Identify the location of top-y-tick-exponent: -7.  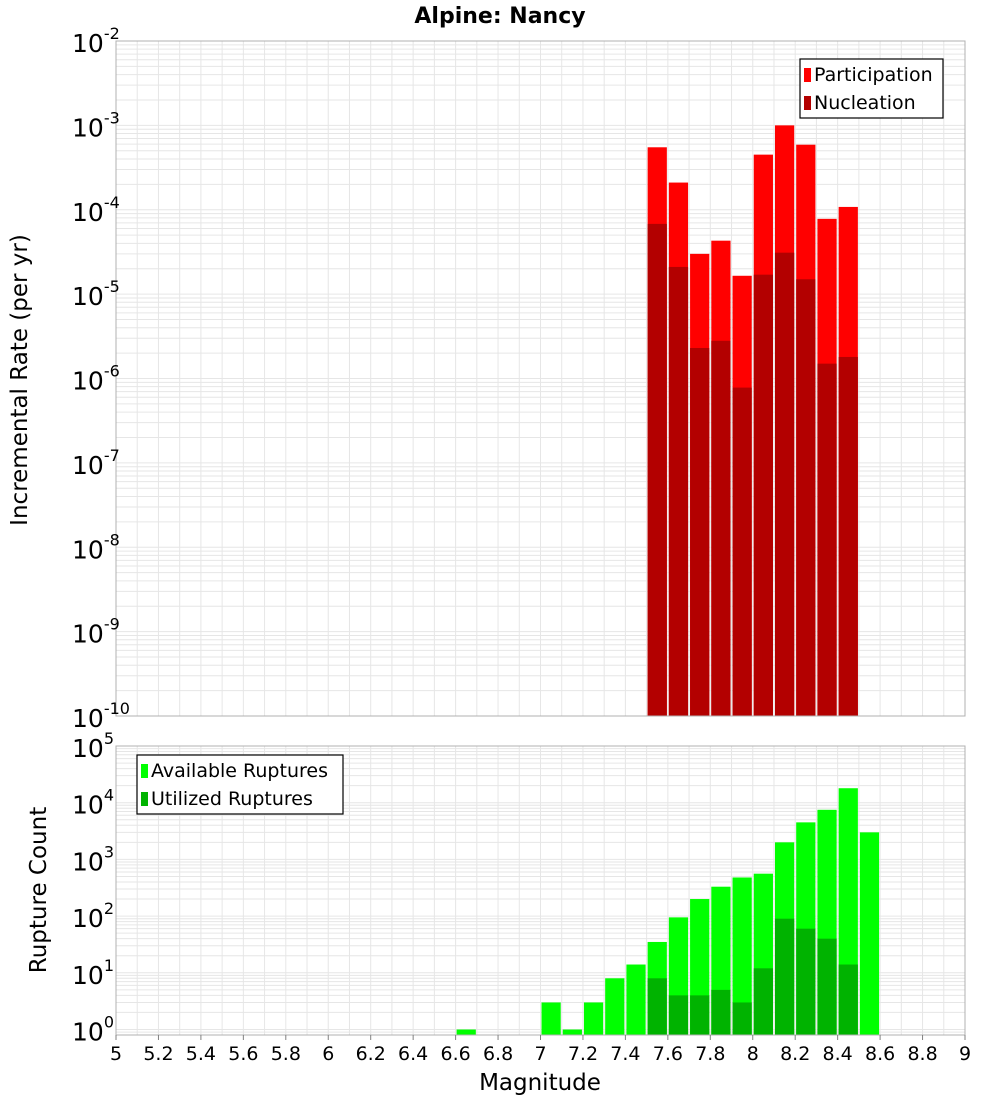
(112, 455).